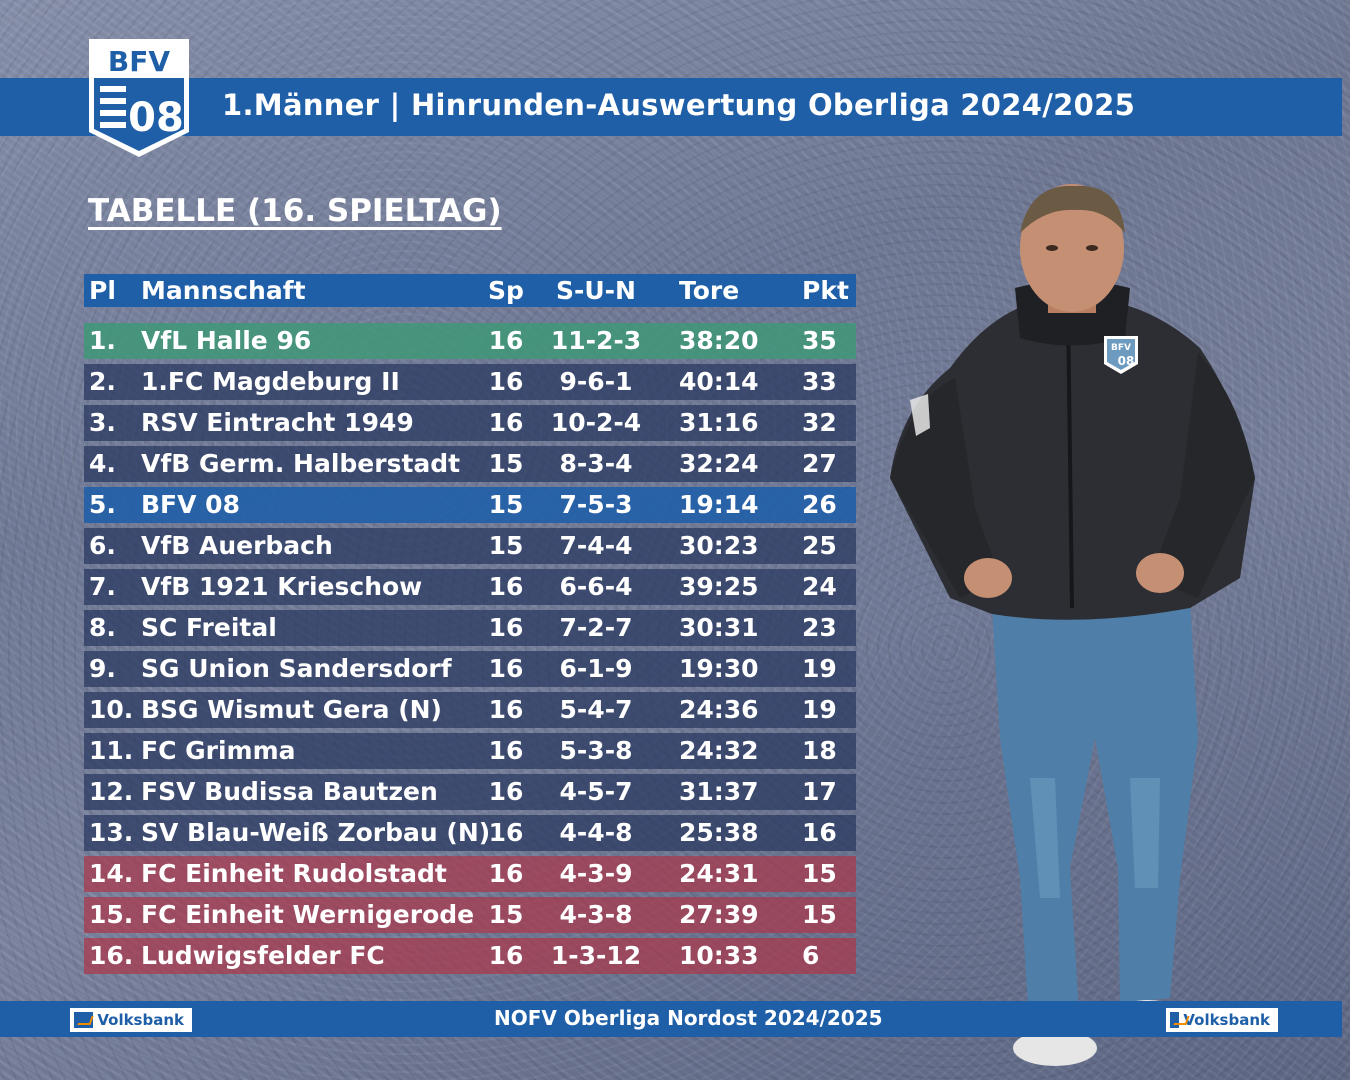 Image resolution: width=1350 pixels, height=1080 pixels. I want to click on cell-team: SV Blau-Weiß Zorbau (N), so click(316, 832).